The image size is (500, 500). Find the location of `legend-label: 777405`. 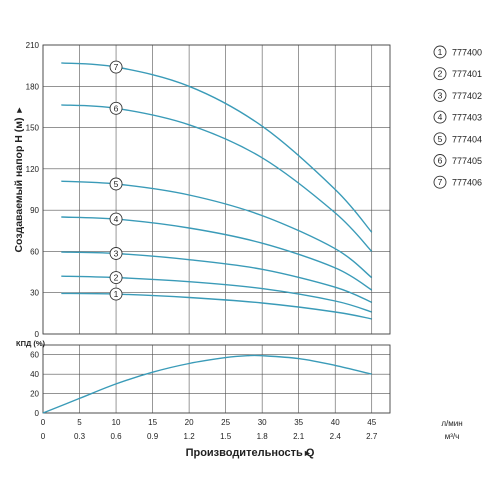

legend-label: 777405 is located at coordinates (467, 161).